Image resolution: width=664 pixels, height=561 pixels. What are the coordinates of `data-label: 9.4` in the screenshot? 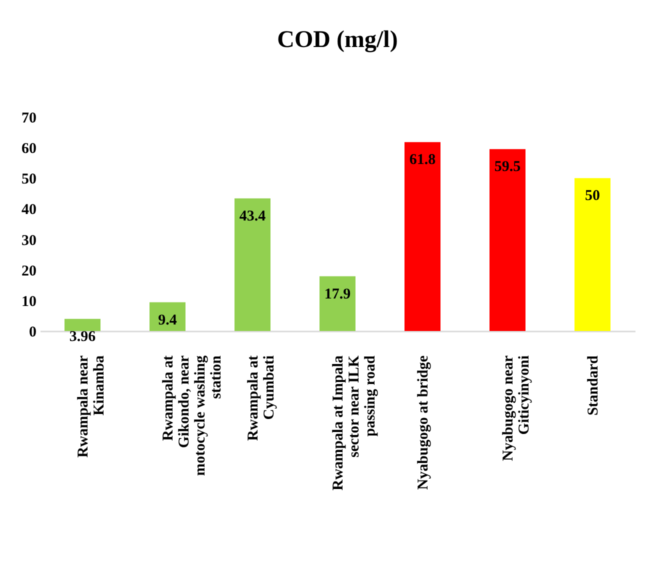 It's located at (168, 320).